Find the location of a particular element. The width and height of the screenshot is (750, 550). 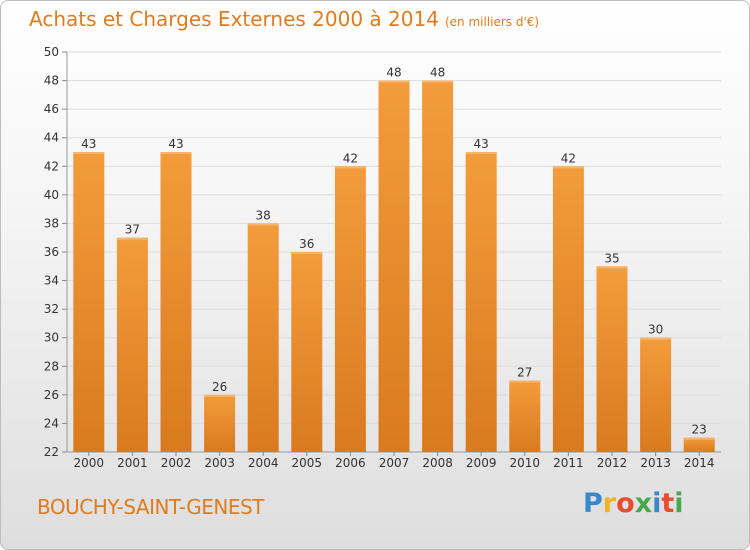

data-label: 26 is located at coordinates (219, 387).